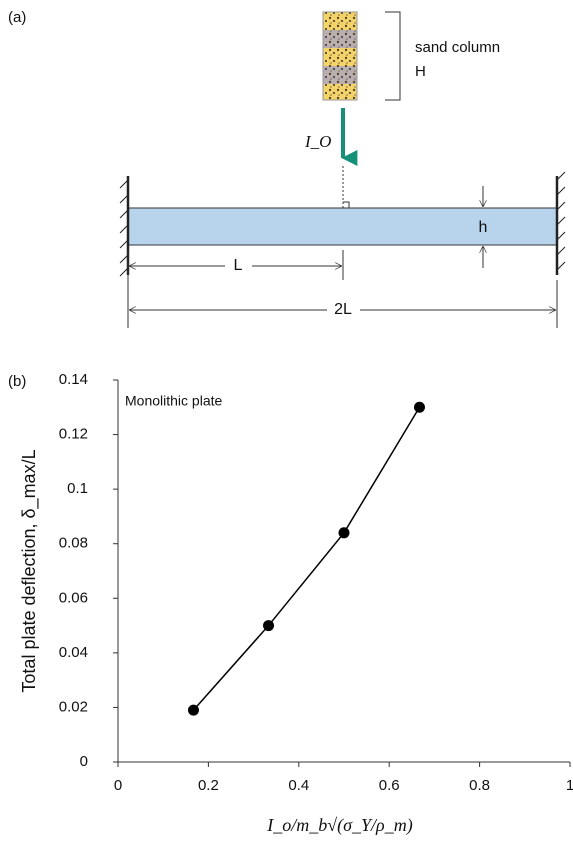  I want to click on x-tick-label: 0, so click(118, 785).